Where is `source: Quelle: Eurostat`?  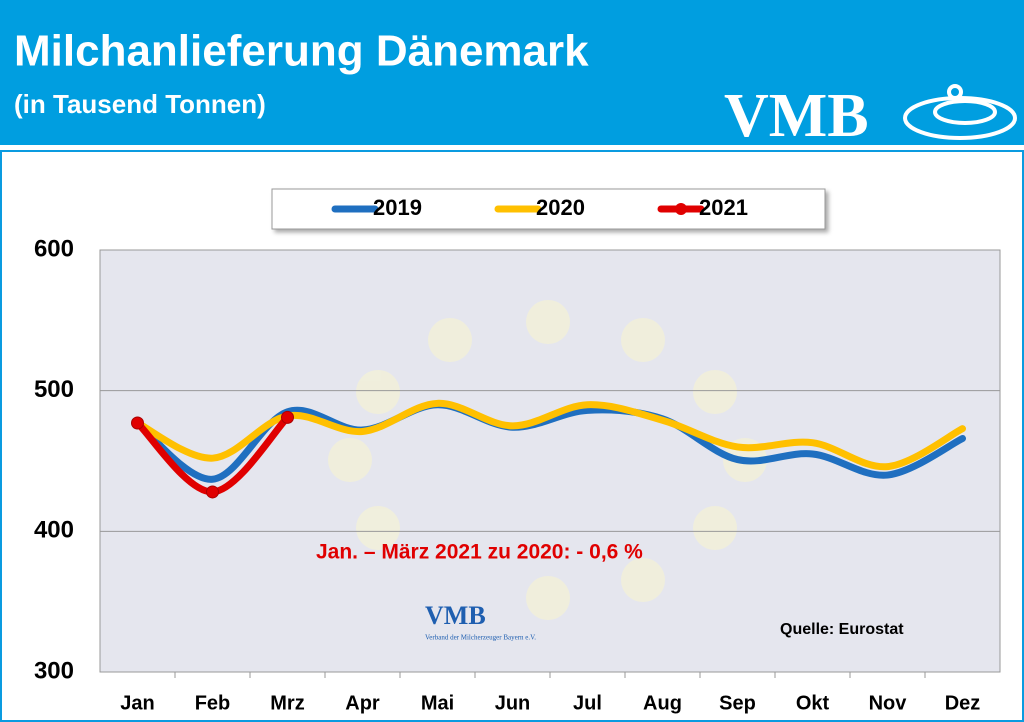
source: Quelle: Eurostat is located at coordinates (842, 629).